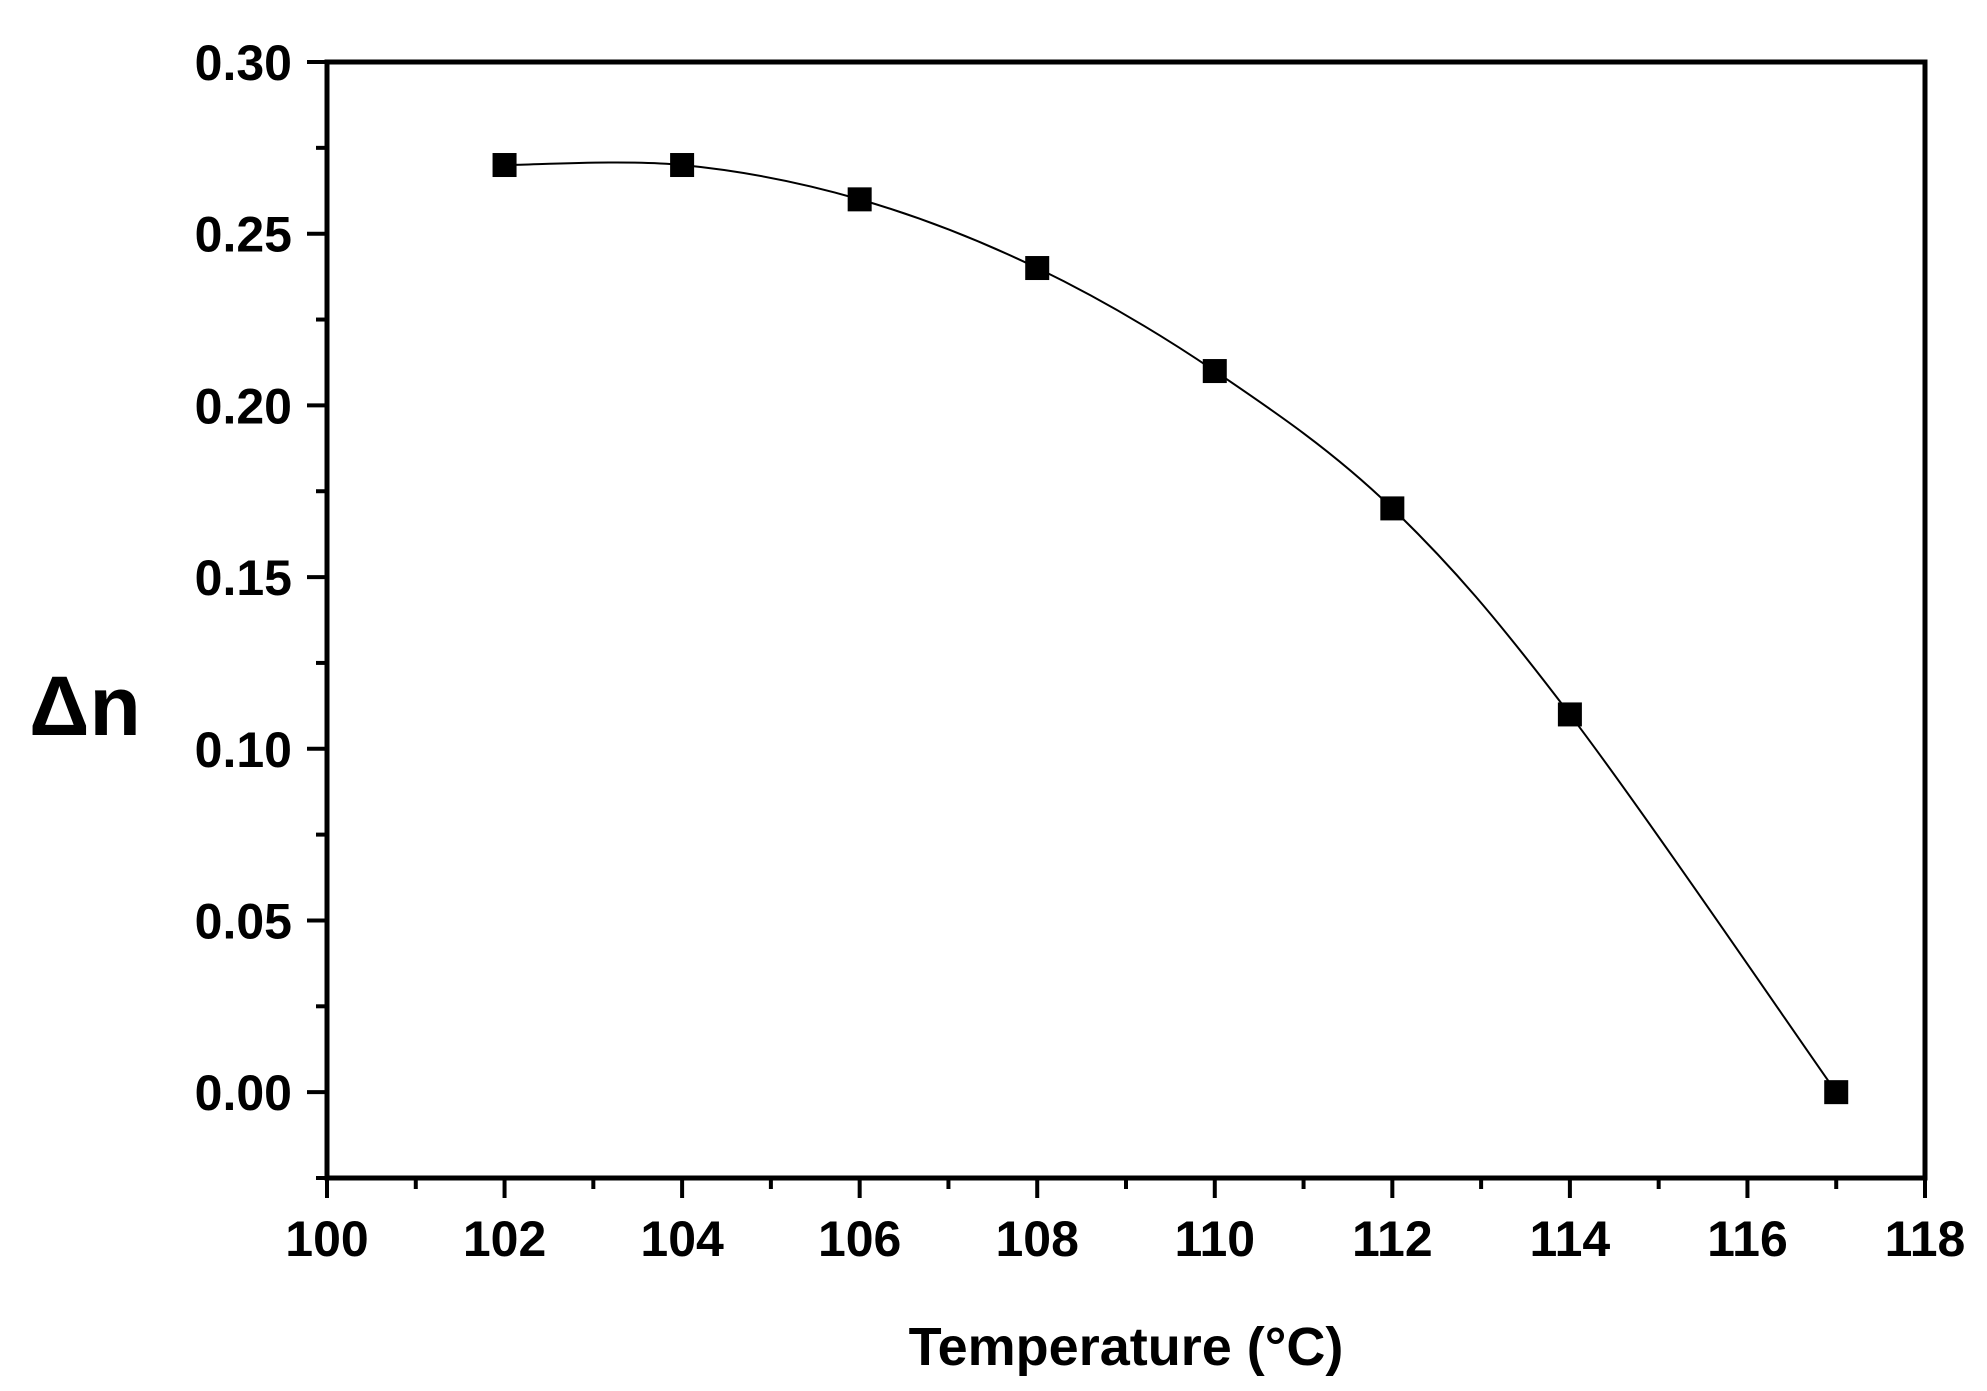 Image resolution: width=1987 pixels, height=1391 pixels. What do you see at coordinates (1125, 1222) in the screenshot?
I see `x-axis: 100 102 104 106 108 110 112 114 116 118` at bounding box center [1125, 1222].